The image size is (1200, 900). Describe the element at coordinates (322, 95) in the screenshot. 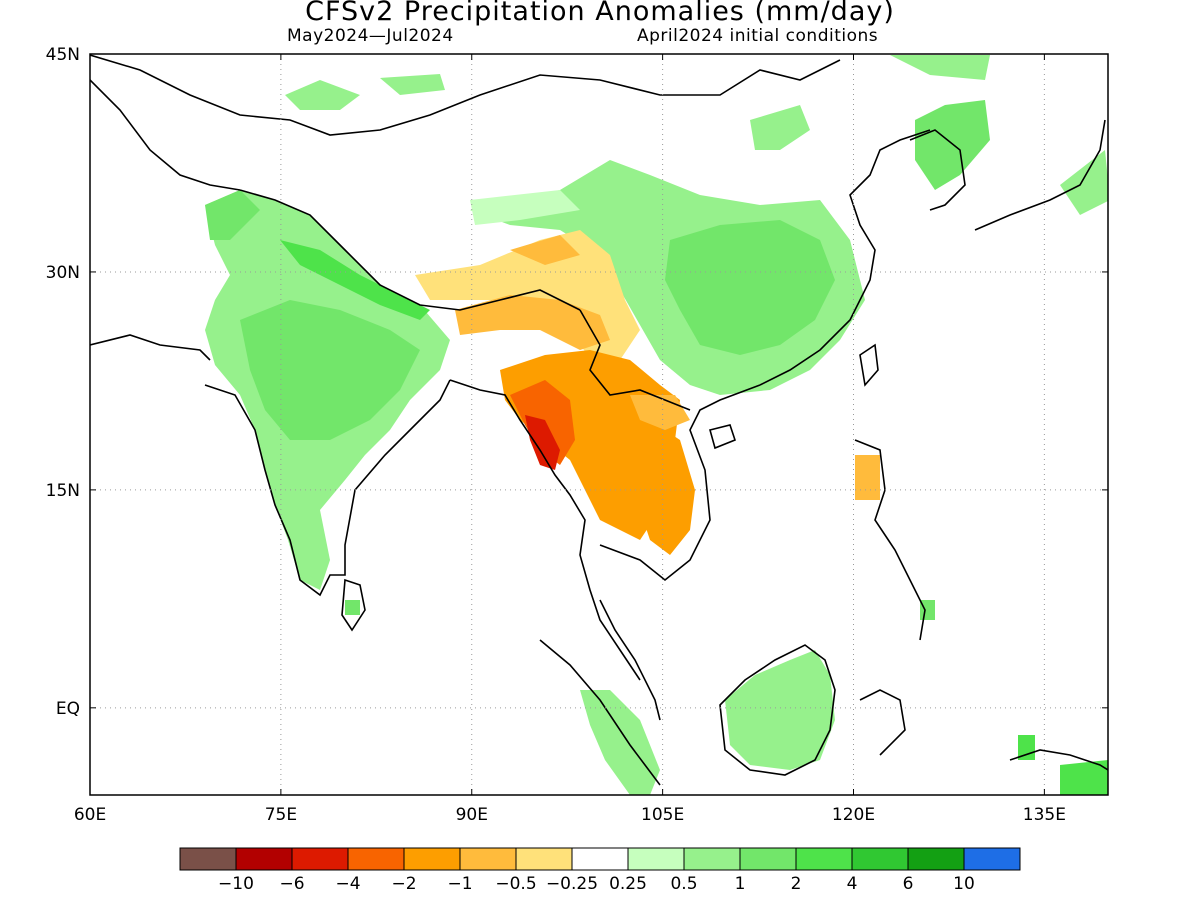

I see `mongolia-wet` at that location.